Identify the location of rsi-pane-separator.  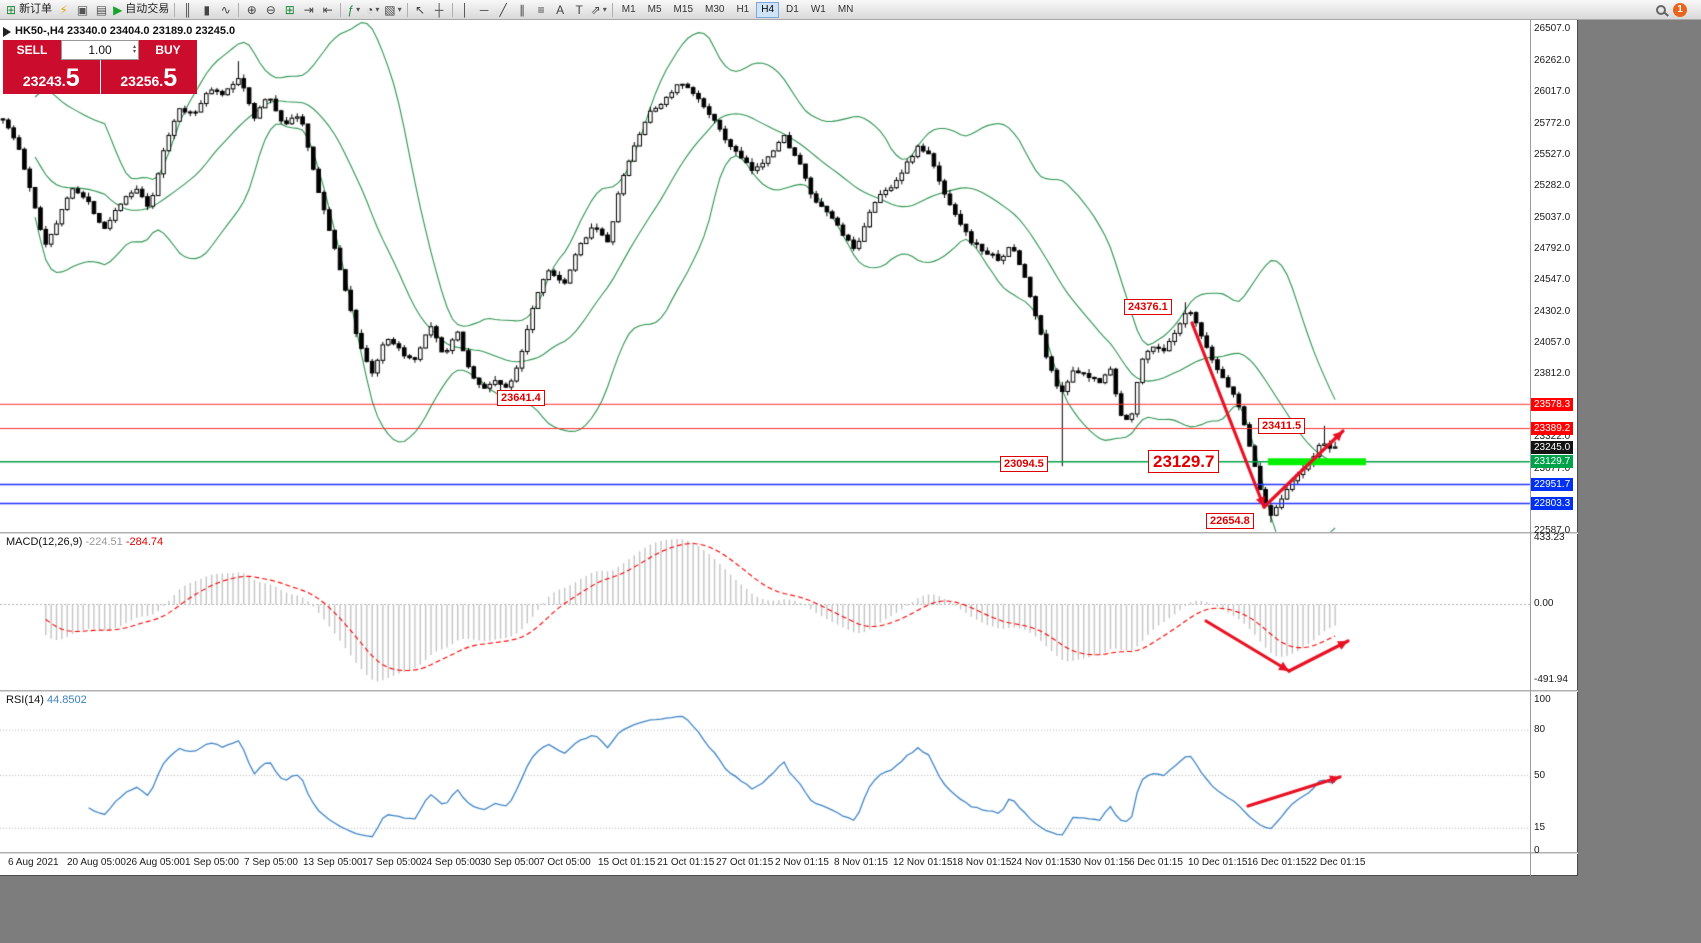
(789, 691).